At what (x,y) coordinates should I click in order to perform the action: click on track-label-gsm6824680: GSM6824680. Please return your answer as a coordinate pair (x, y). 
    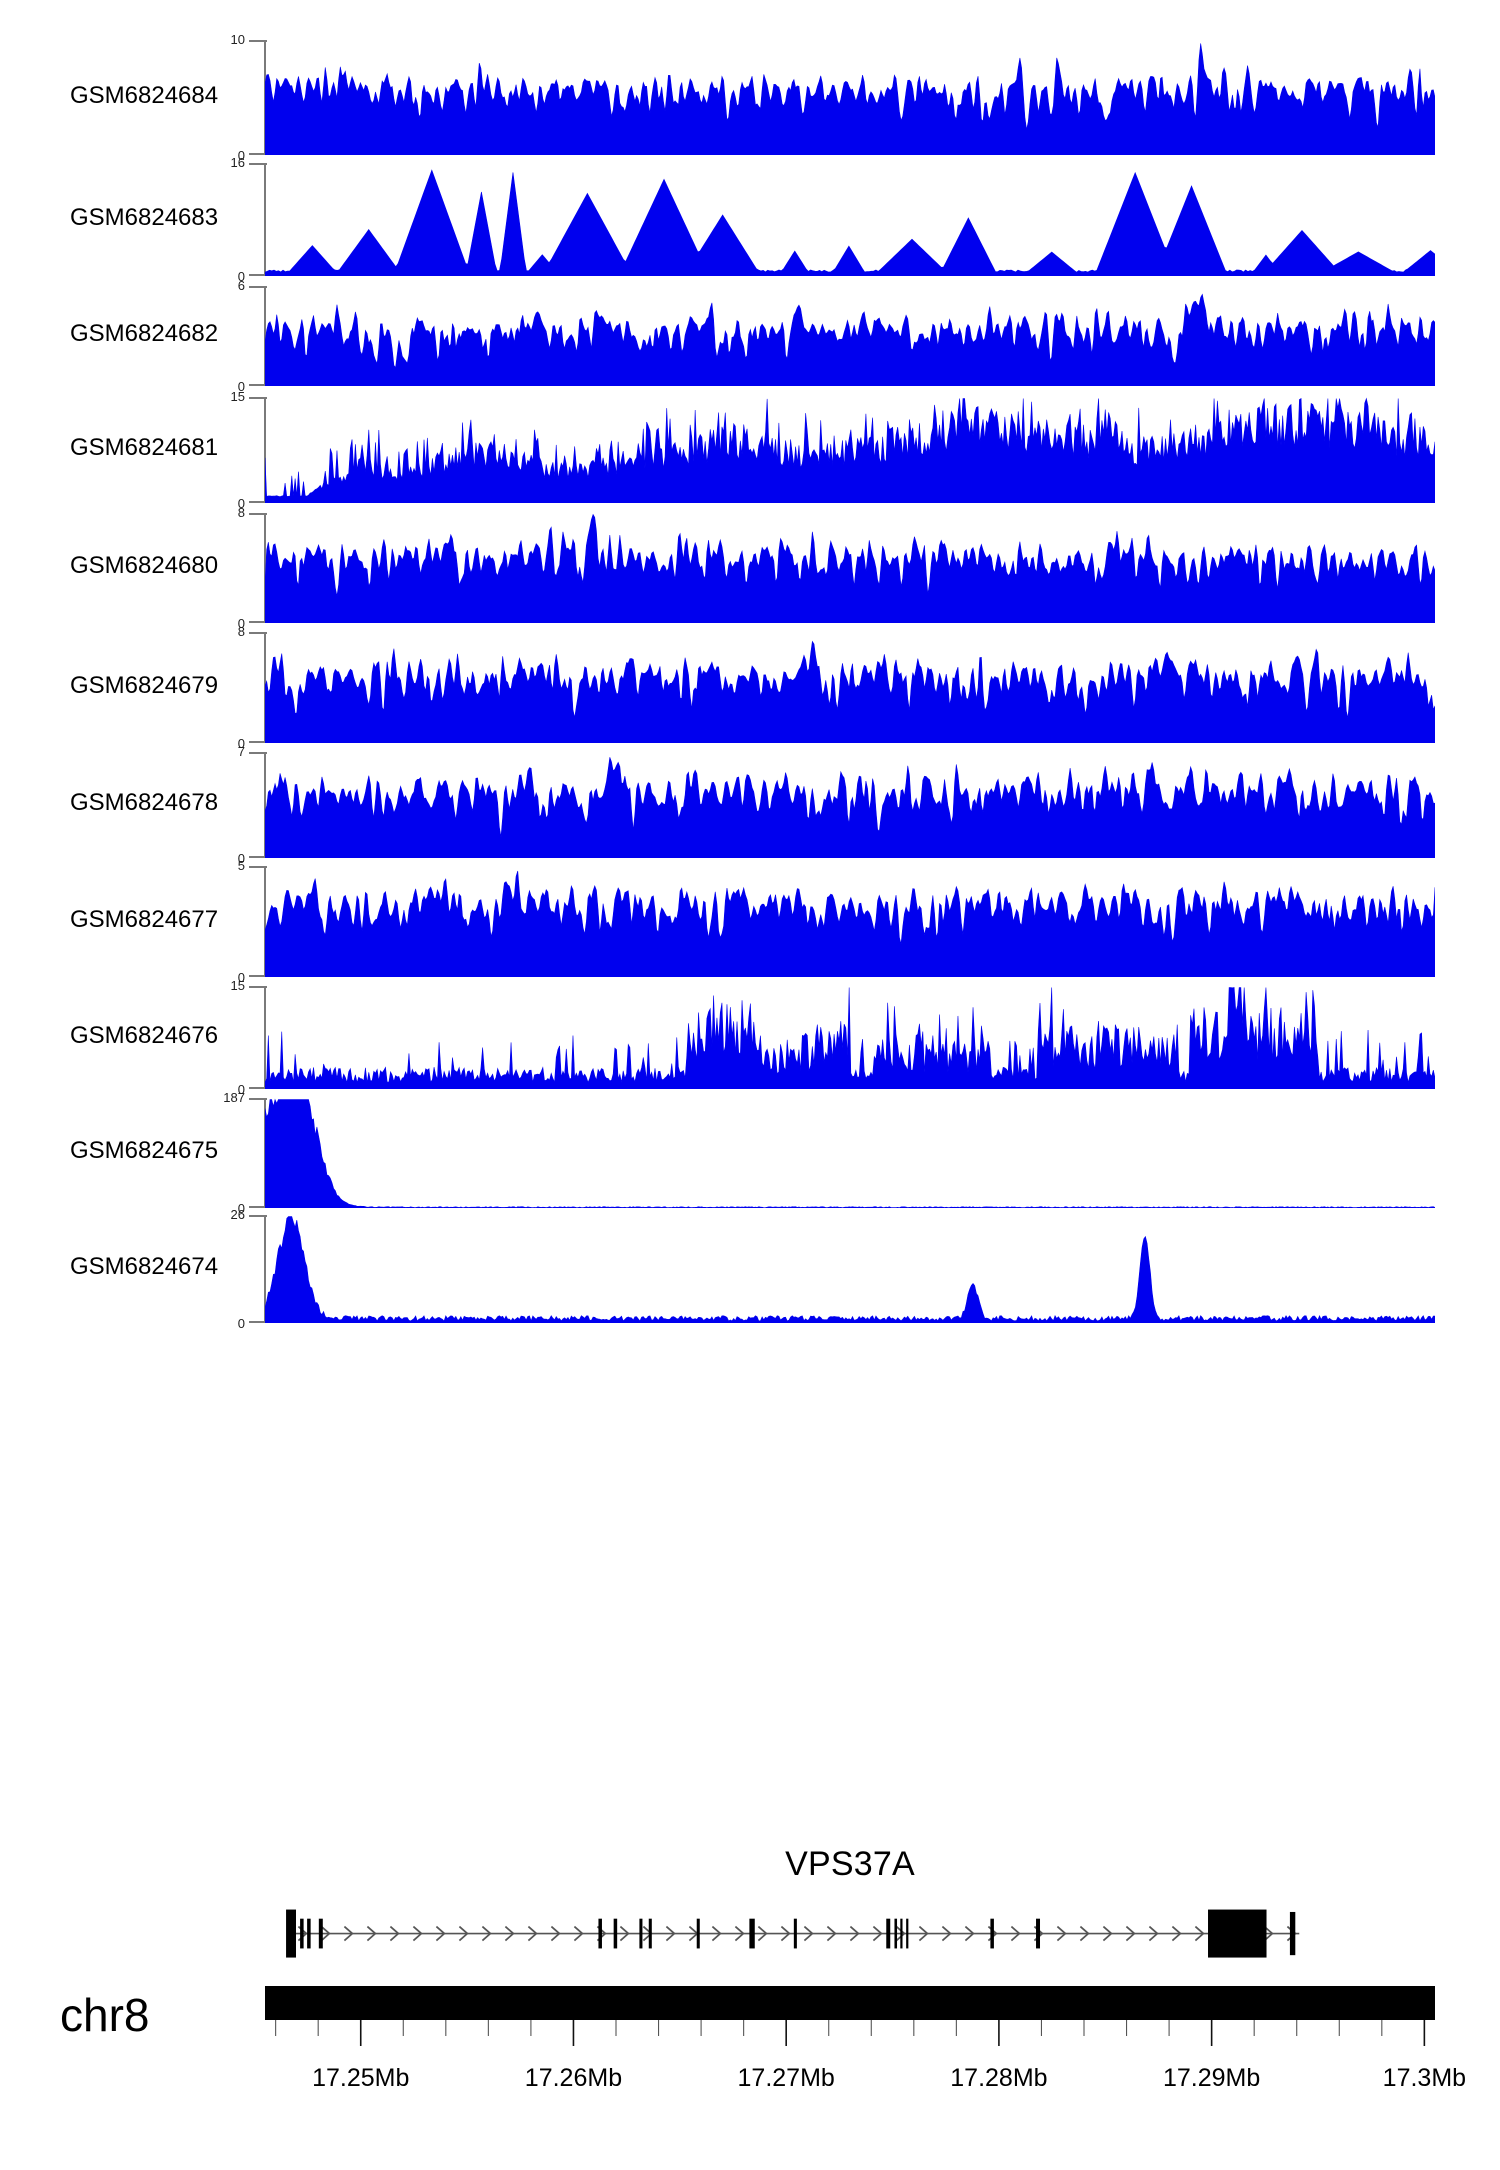
    Looking at the image, I should click on (144, 565).